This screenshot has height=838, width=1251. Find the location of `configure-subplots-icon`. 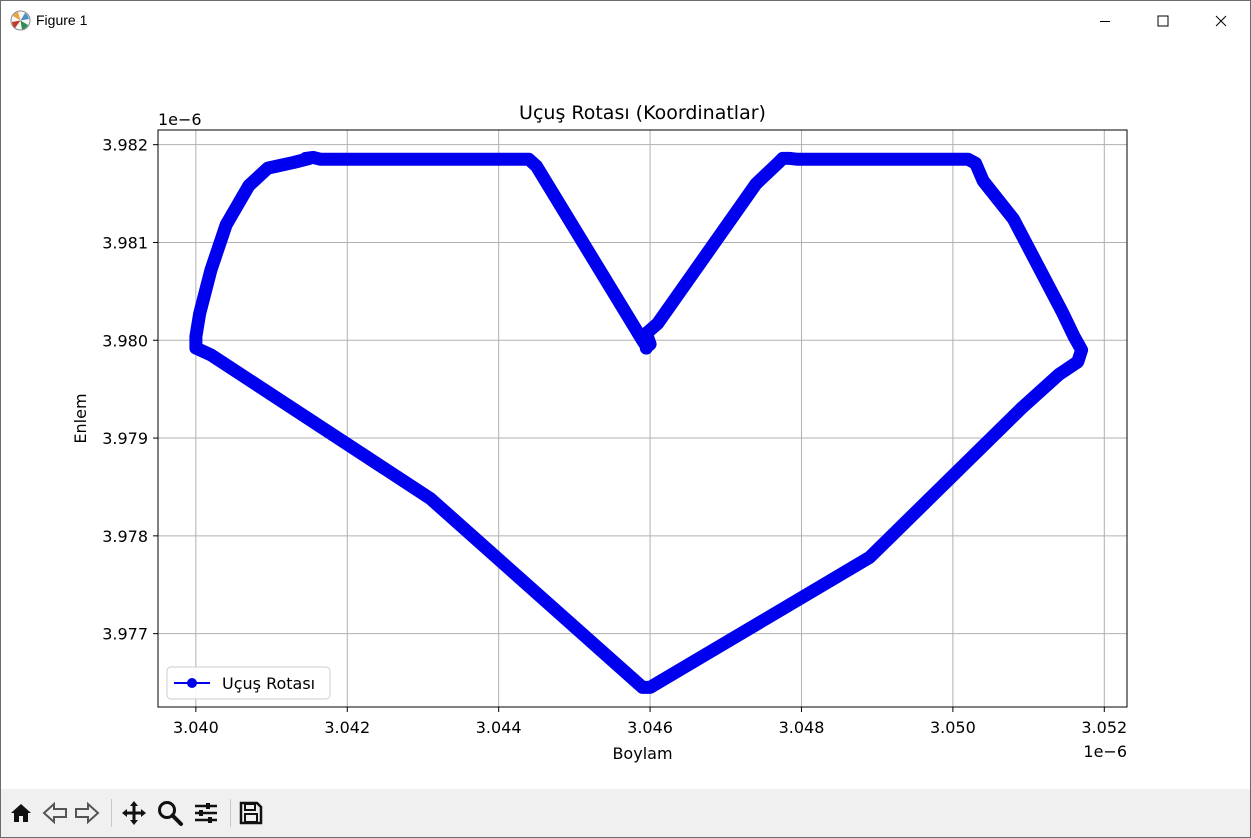

configure-subplots-icon is located at coordinates (206, 813).